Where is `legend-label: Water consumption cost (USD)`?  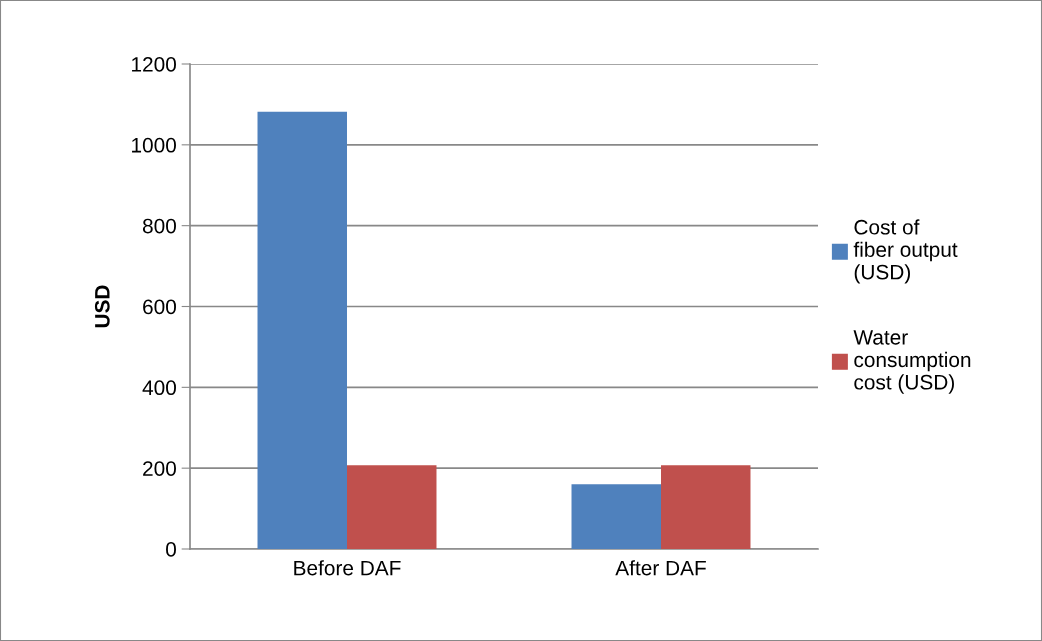
legend-label: Water consumption cost (USD) is located at coordinates (912, 362).